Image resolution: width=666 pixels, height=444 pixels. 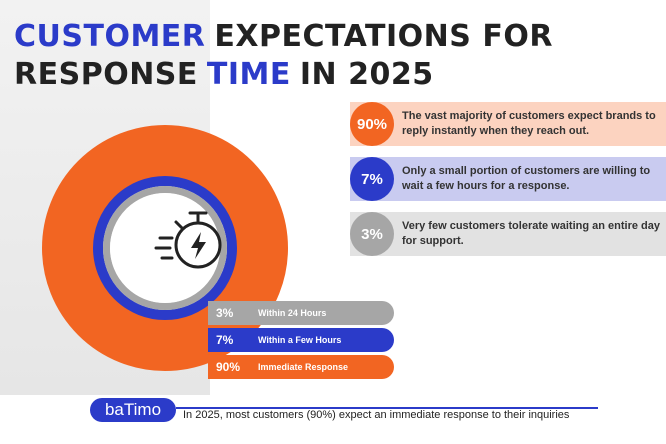 What do you see at coordinates (133, 410) in the screenshot?
I see `logo: baTimo` at bounding box center [133, 410].